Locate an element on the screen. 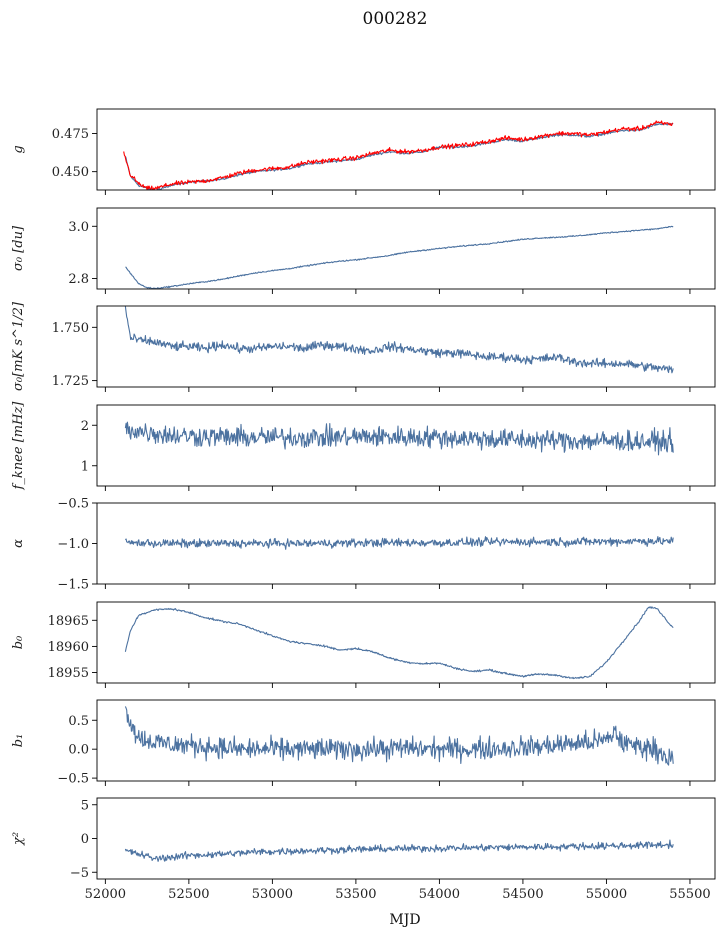 This screenshot has height=936, width=725. subplot-2: 2.8 3.0 σ₀ [du] is located at coordinates (363, 250).